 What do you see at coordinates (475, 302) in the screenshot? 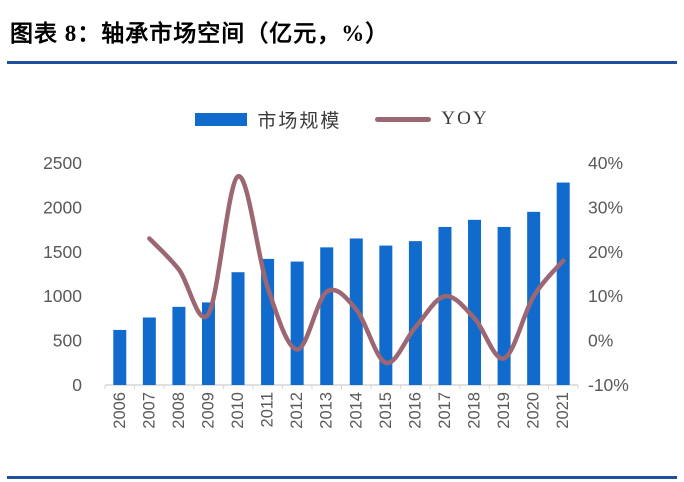
I see `bar-2018` at bounding box center [475, 302].